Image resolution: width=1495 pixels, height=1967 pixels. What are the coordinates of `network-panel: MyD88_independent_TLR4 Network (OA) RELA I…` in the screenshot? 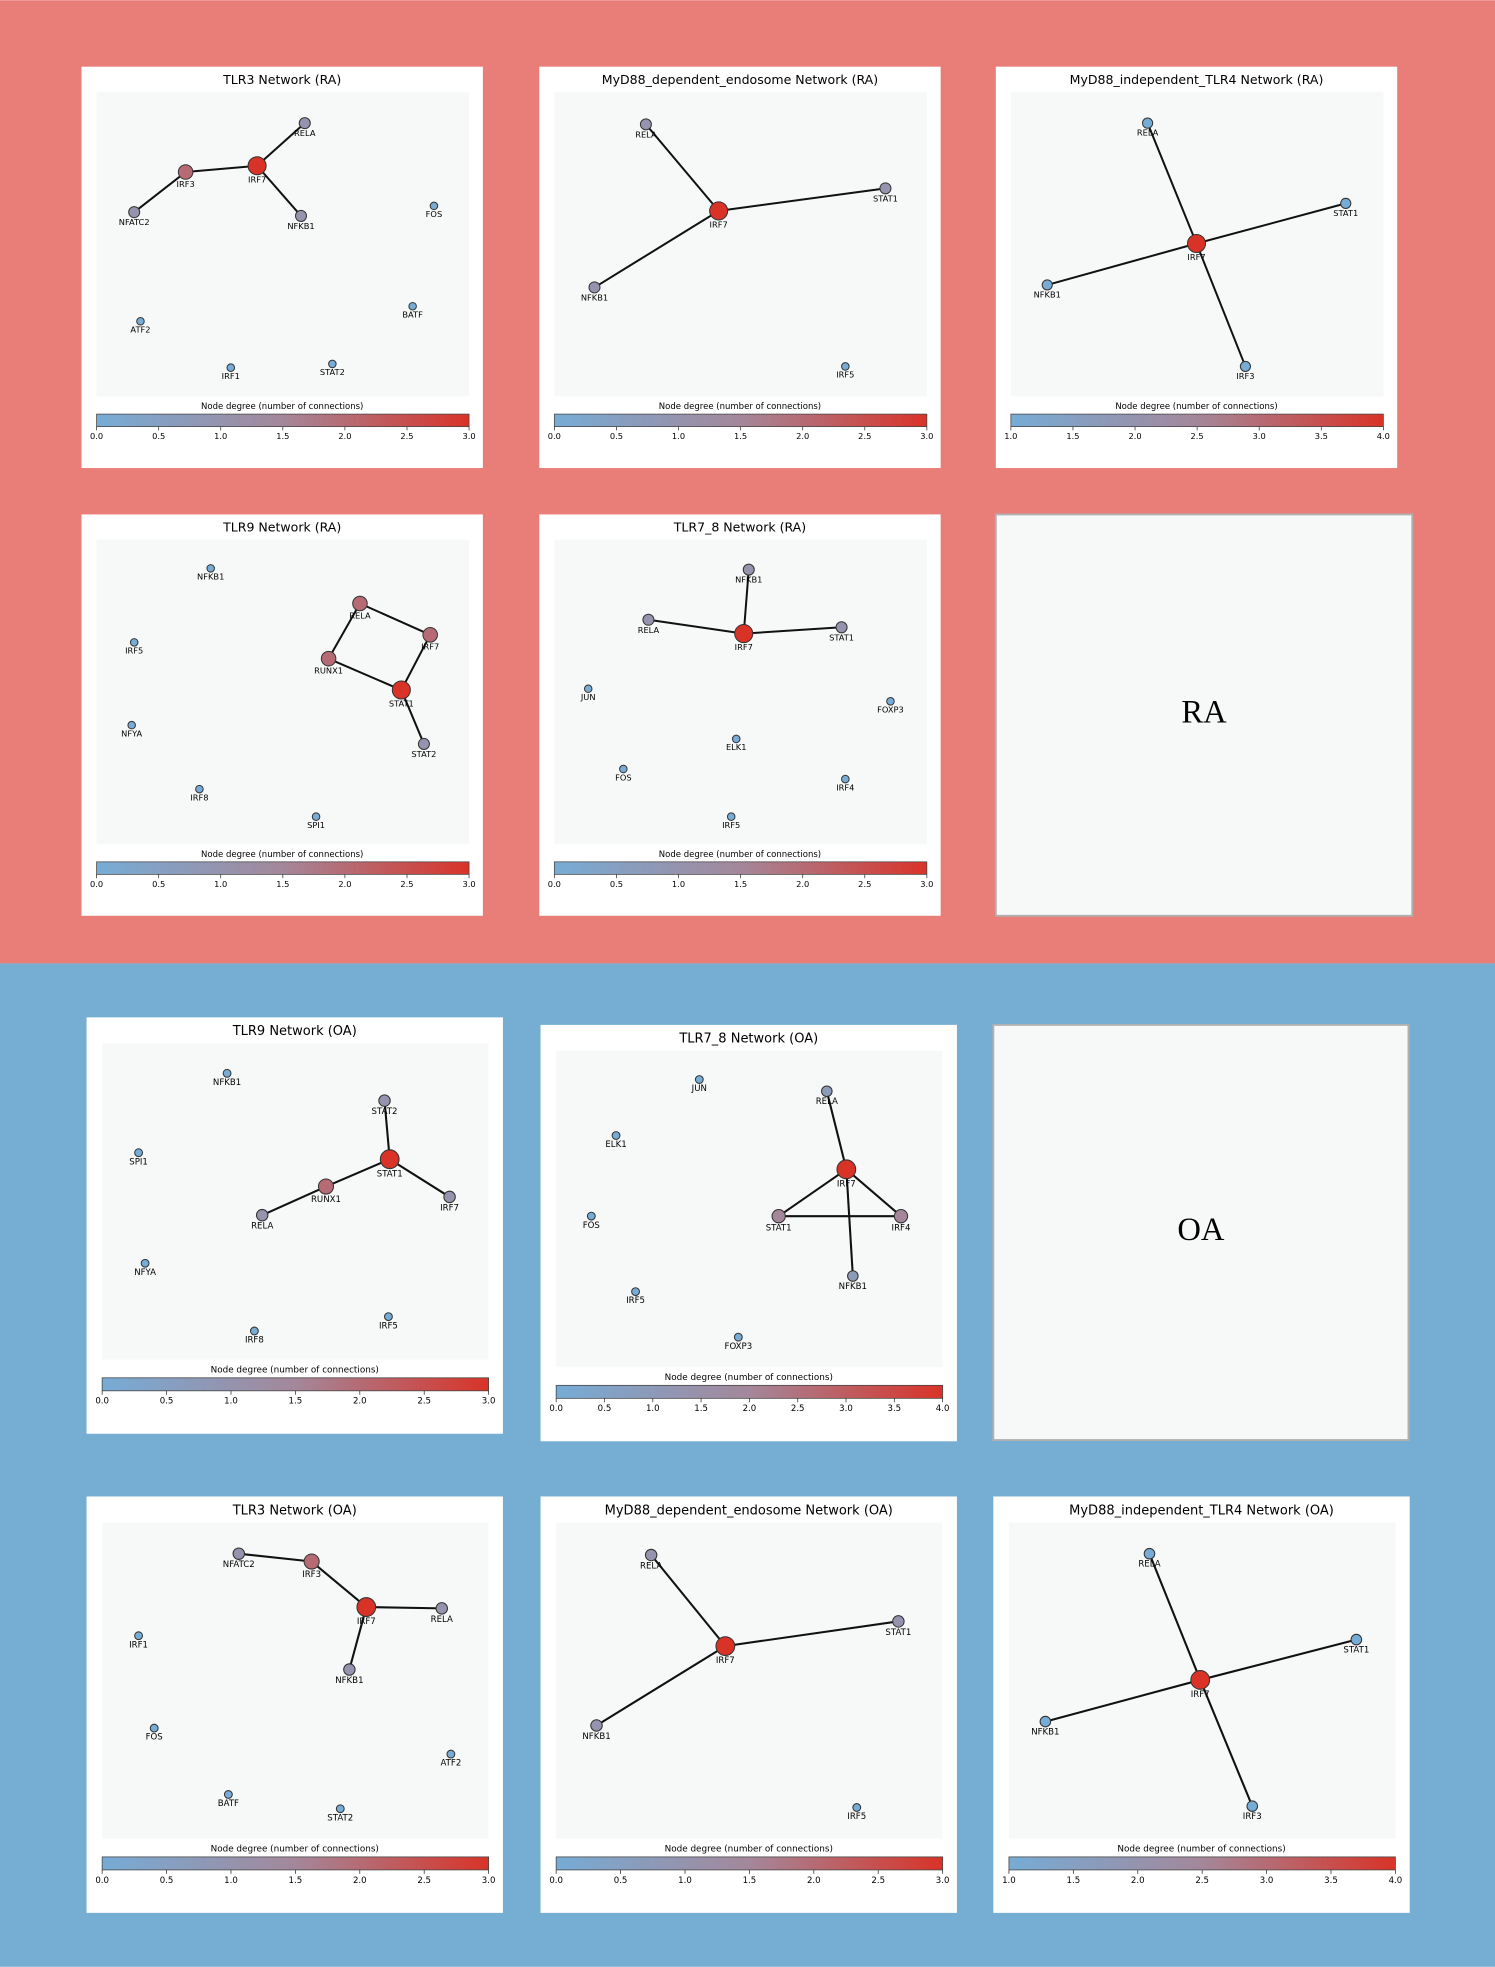 It's located at (1201, 1704).